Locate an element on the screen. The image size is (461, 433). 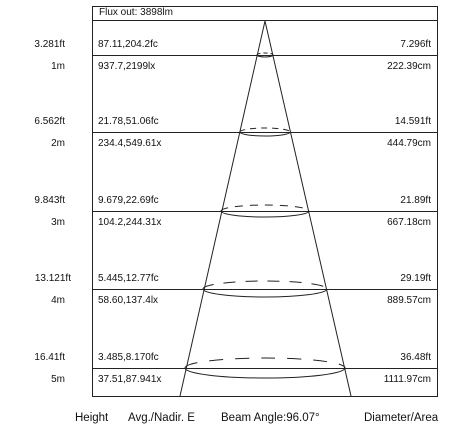
footer-height-label: Height is located at coordinates (92, 418).